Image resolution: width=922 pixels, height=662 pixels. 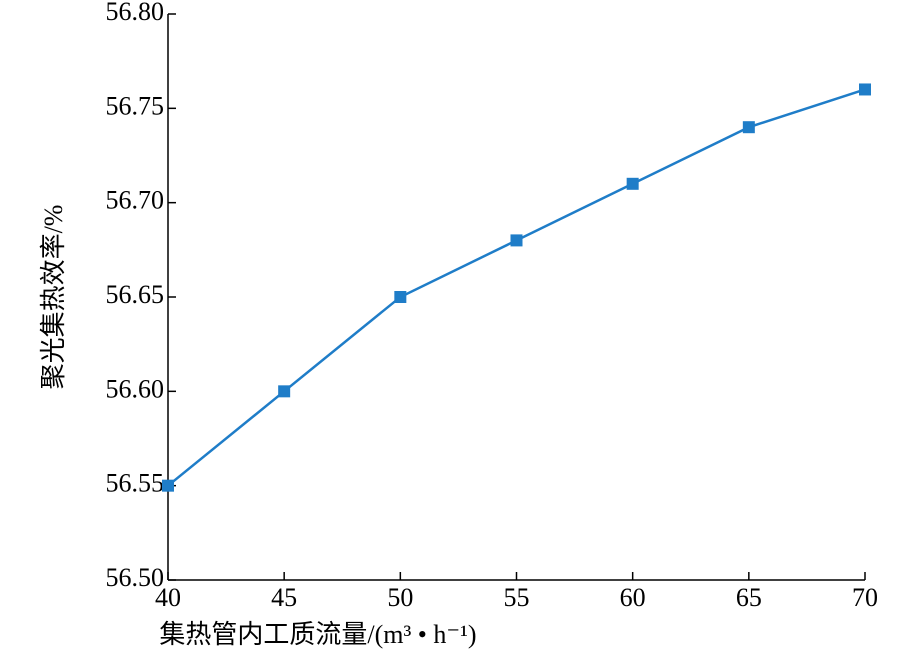 I want to click on y-tick-label: 56.65, so click(x=135, y=294).